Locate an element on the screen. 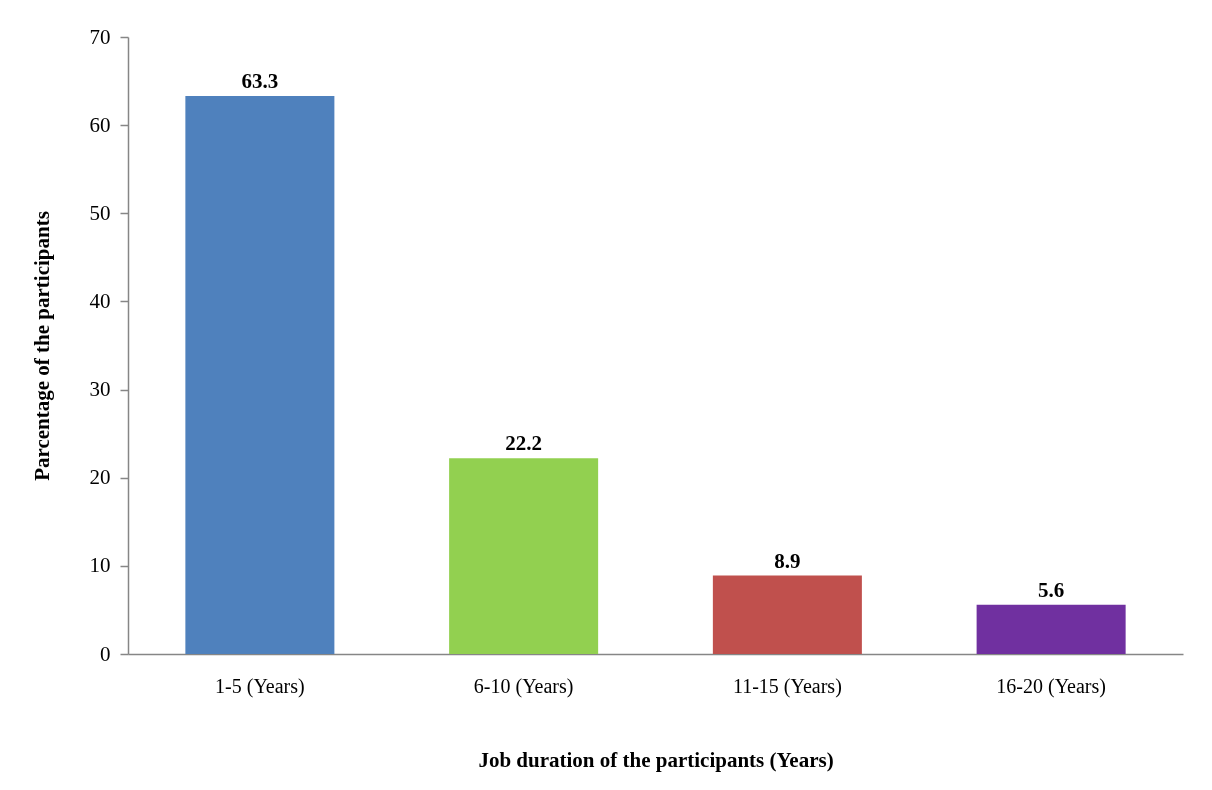  data-label: 63.3 is located at coordinates (260, 81).